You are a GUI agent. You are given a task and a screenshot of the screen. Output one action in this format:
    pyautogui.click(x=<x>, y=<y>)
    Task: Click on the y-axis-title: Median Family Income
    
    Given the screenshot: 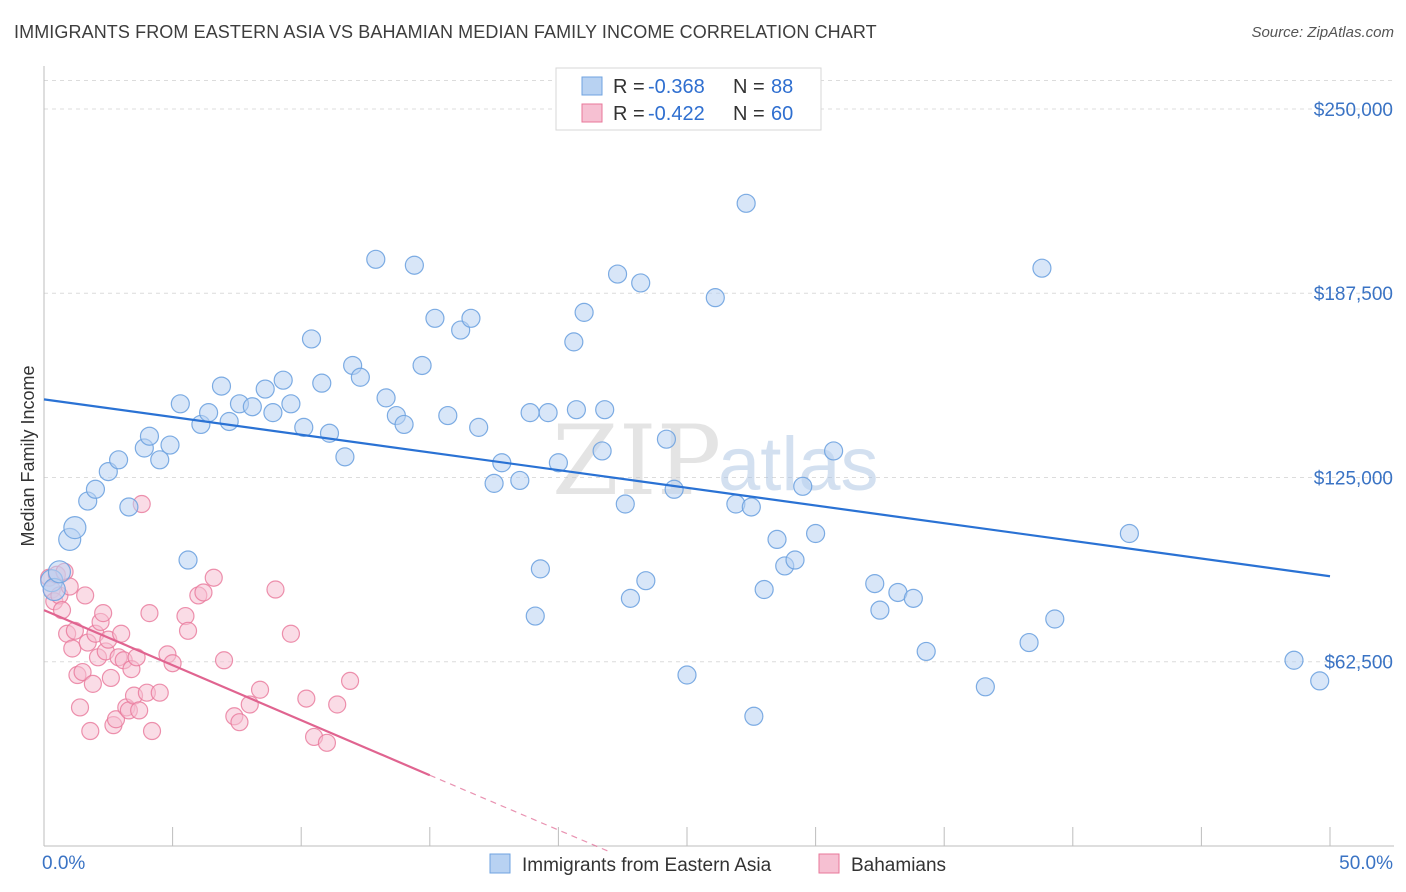 What is the action you would take?
    pyautogui.click(x=28, y=455)
    